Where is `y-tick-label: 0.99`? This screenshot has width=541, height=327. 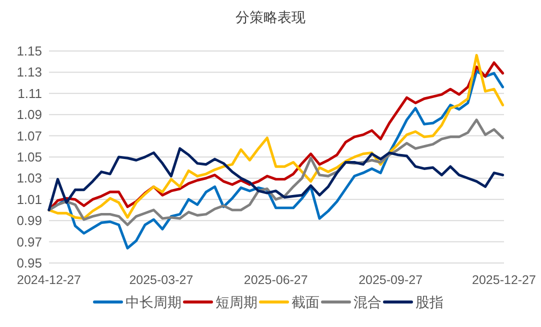 y-tick-label: 0.99 is located at coordinates (29, 220).